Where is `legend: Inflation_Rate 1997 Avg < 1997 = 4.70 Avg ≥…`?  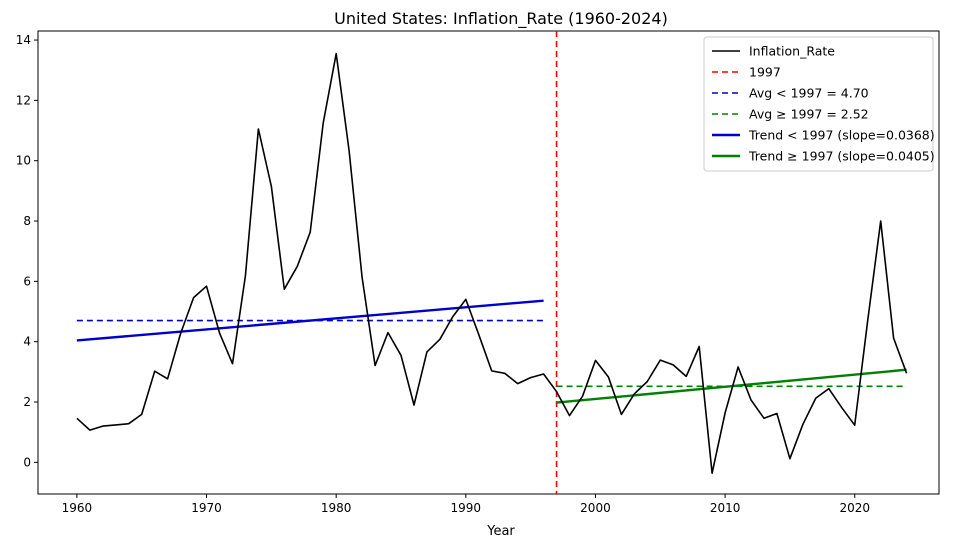 legend: Inflation_Rate 1997 Avg < 1997 = 4.70 Avg ≥… is located at coordinates (819, 104).